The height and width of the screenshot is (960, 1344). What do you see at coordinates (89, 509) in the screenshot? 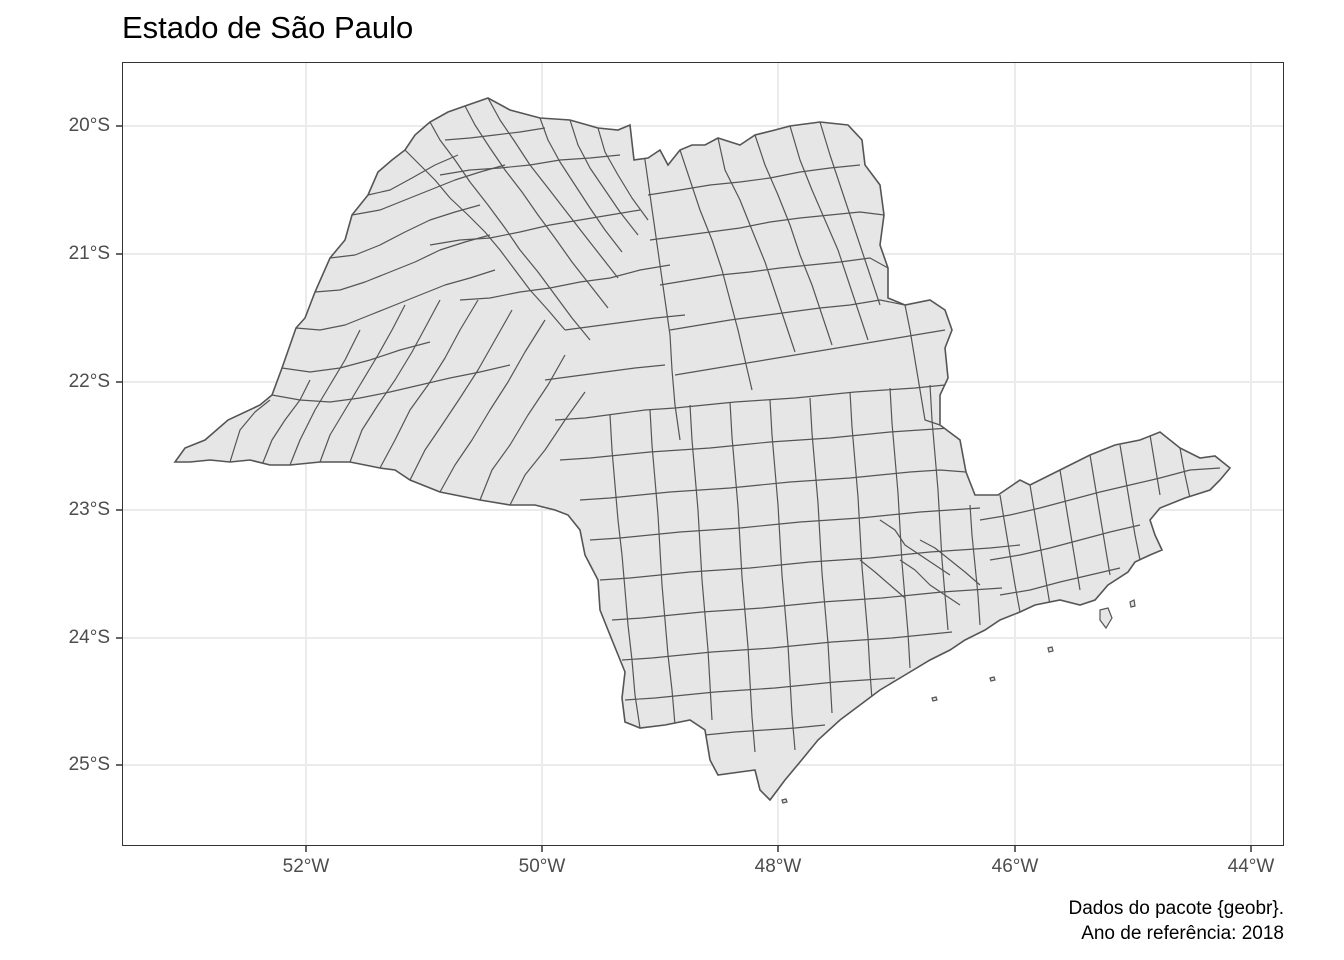
I see `y-tick-label: 23°S` at bounding box center [89, 509].